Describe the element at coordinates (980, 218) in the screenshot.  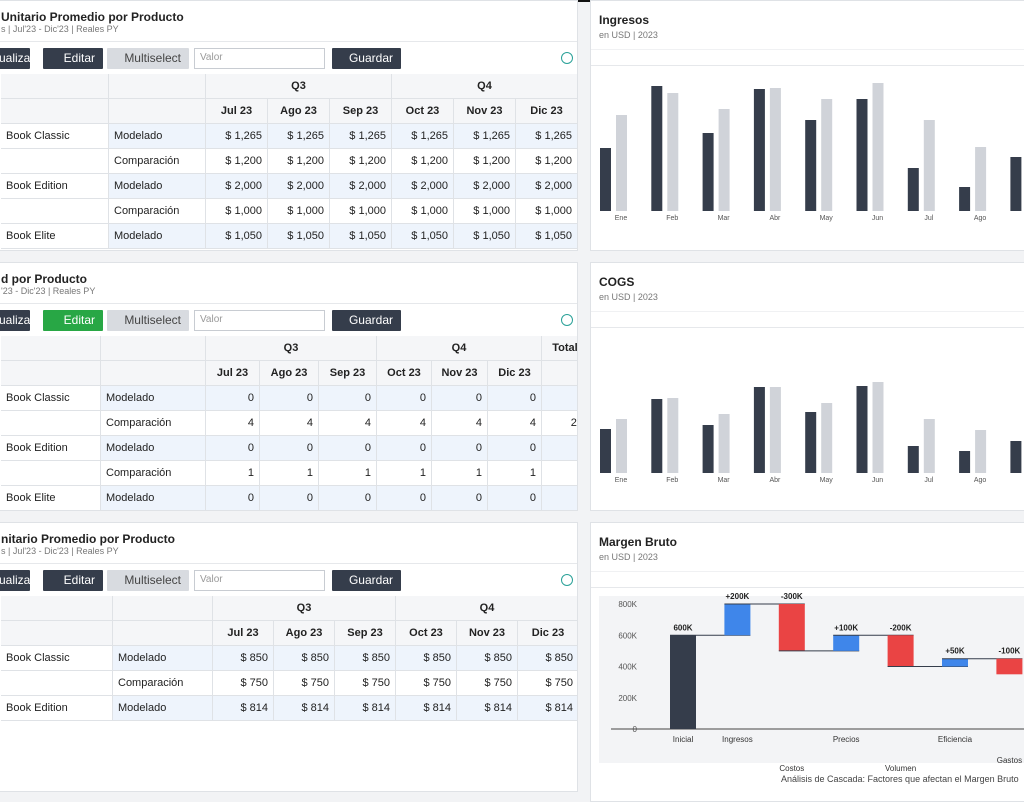
I see `x-tick-label: Ago` at that location.